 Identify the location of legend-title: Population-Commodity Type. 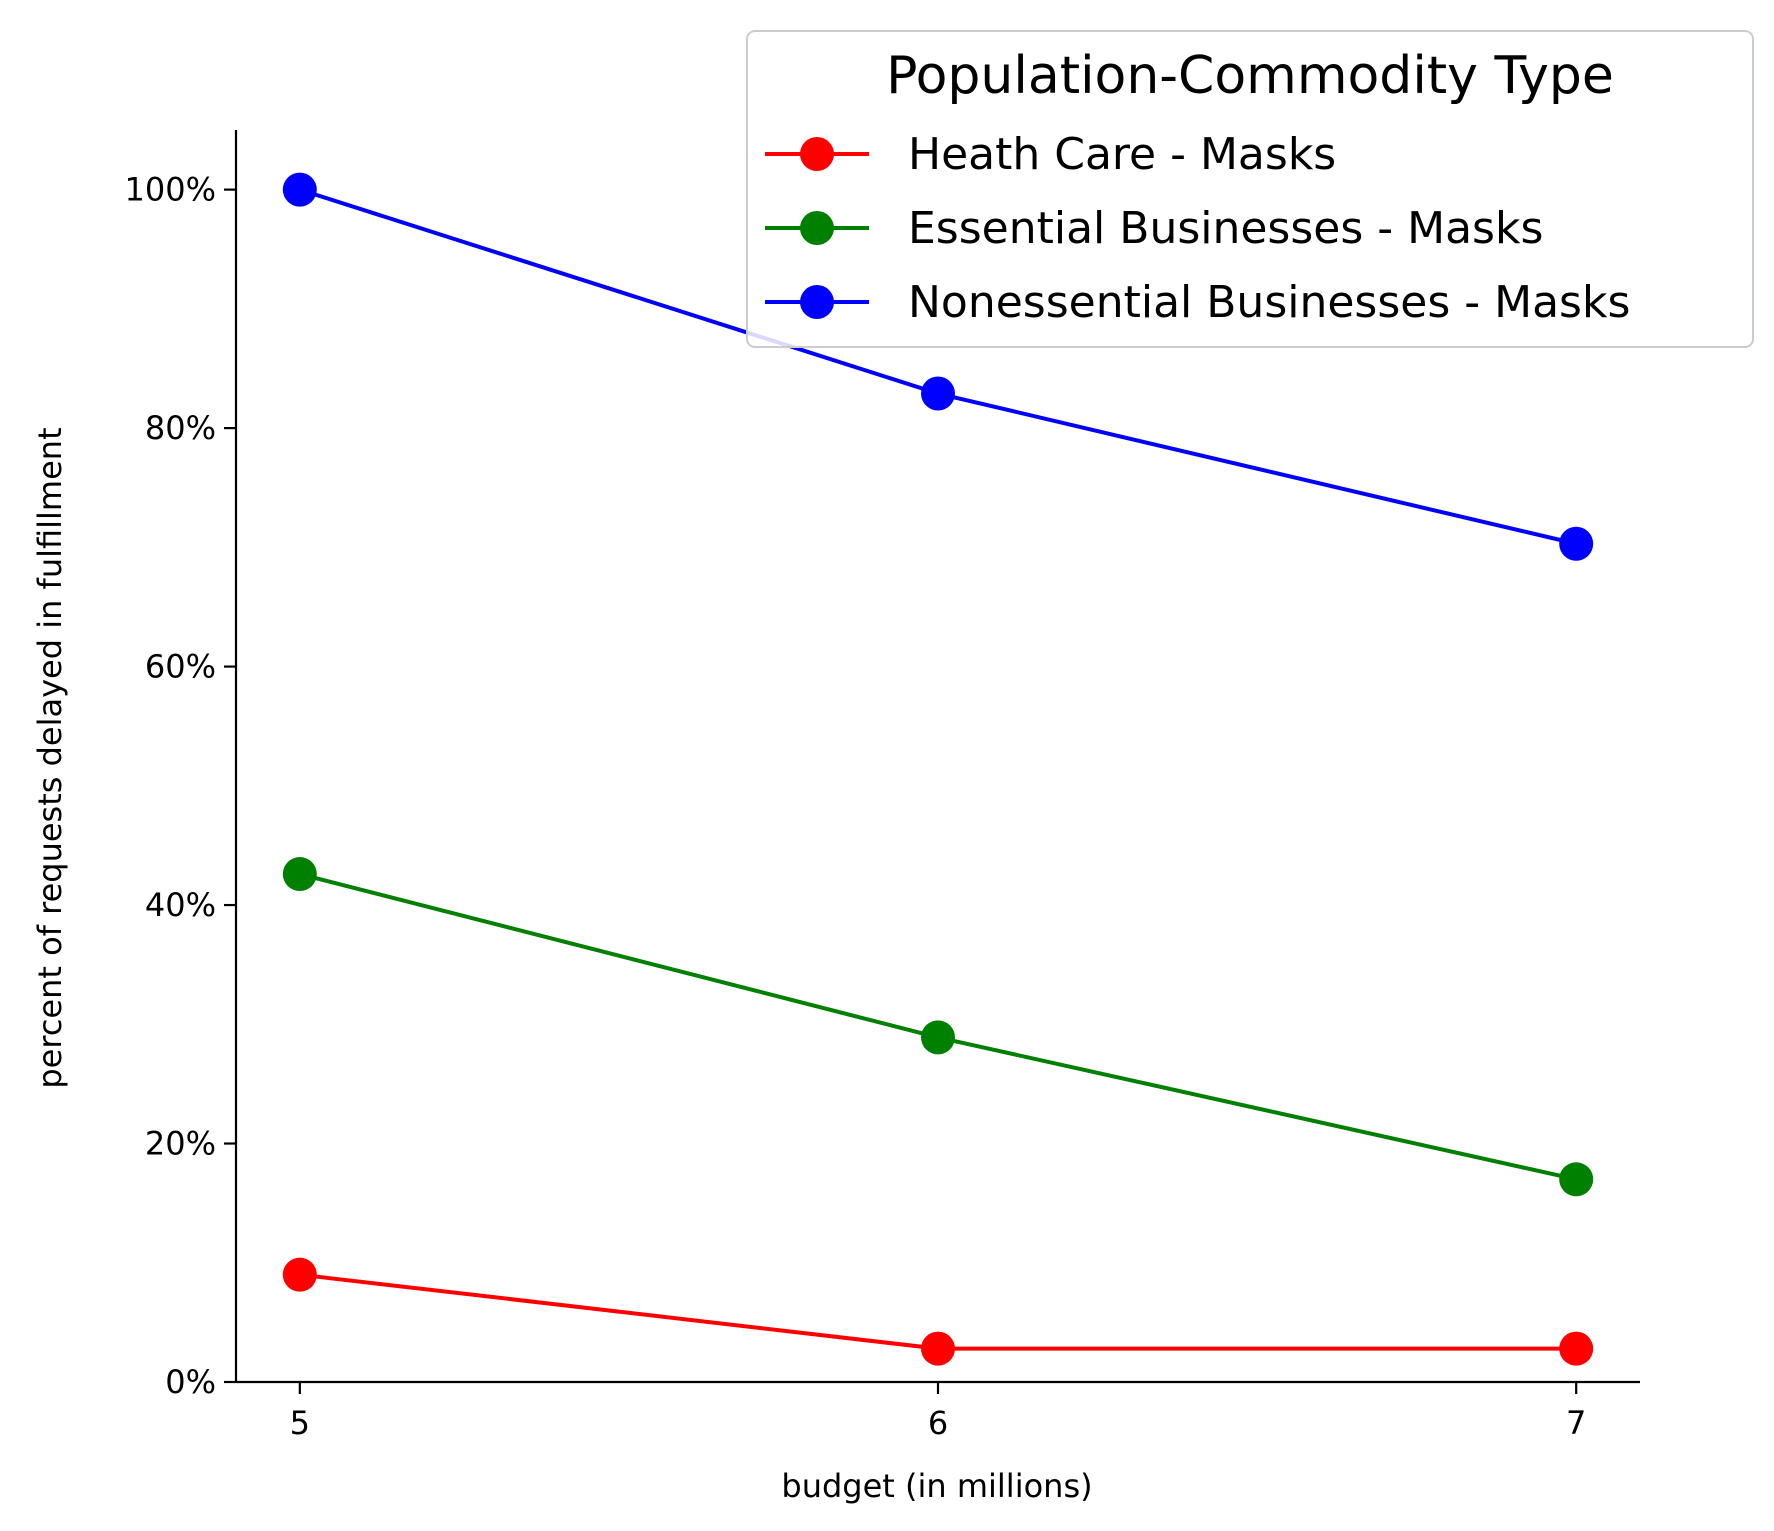
(1250, 76).